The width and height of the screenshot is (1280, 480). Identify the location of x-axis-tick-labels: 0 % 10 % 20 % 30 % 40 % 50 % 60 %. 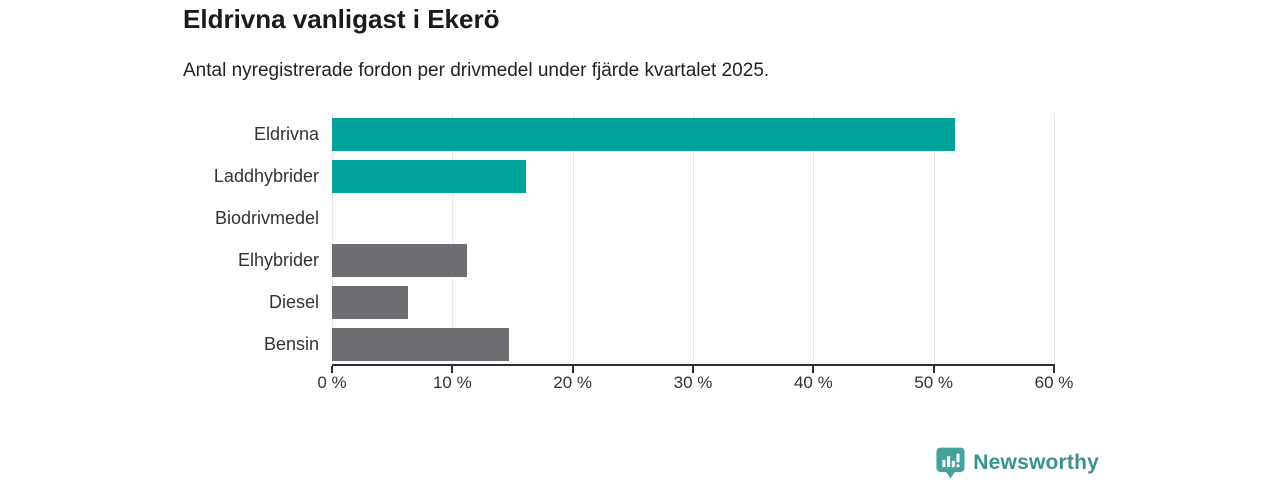
(695, 385).